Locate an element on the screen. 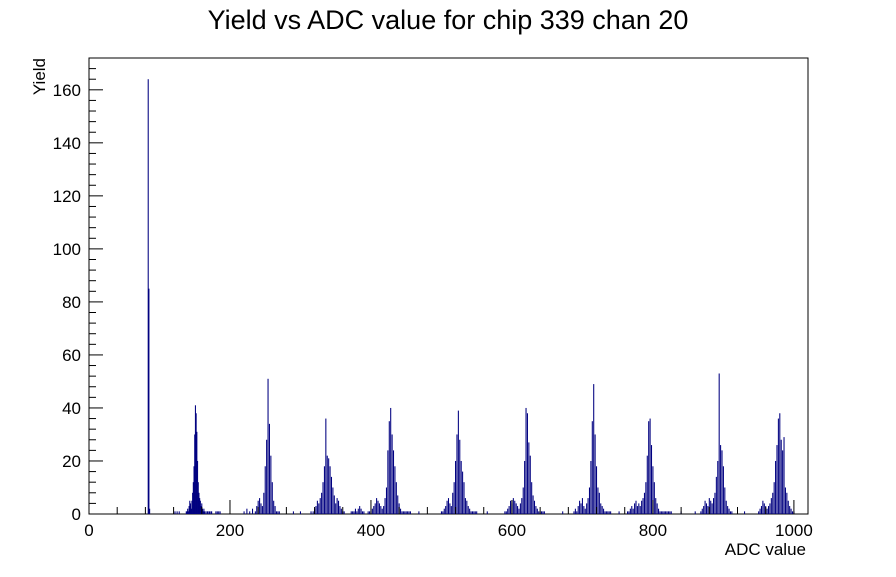 This screenshot has height=577, width=896. y-tick-label: 140 is located at coordinates (67, 143).